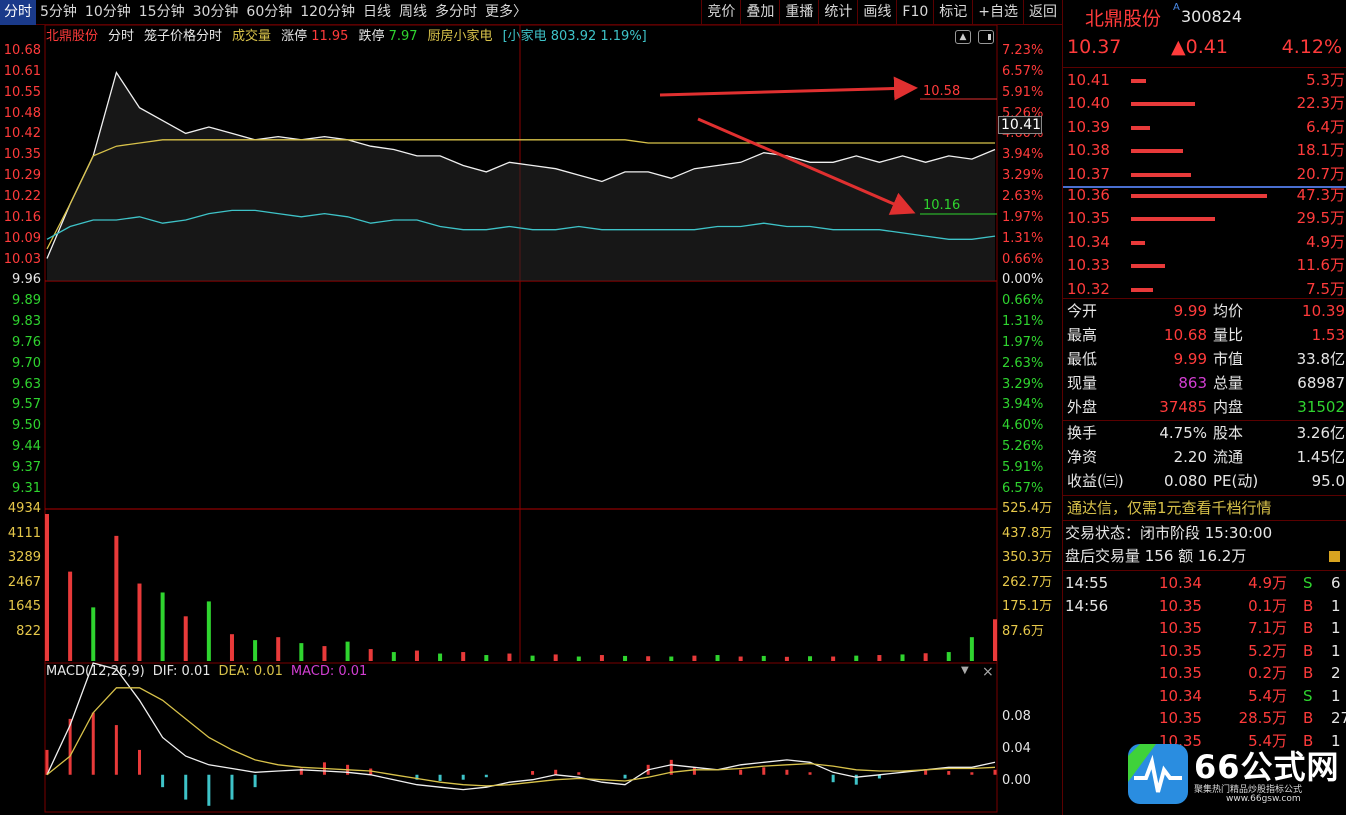 This screenshot has width=1346, height=815. Describe the element at coordinates (1228, 457) in the screenshot. I see `stat2-label-b-1: 流通` at that location.